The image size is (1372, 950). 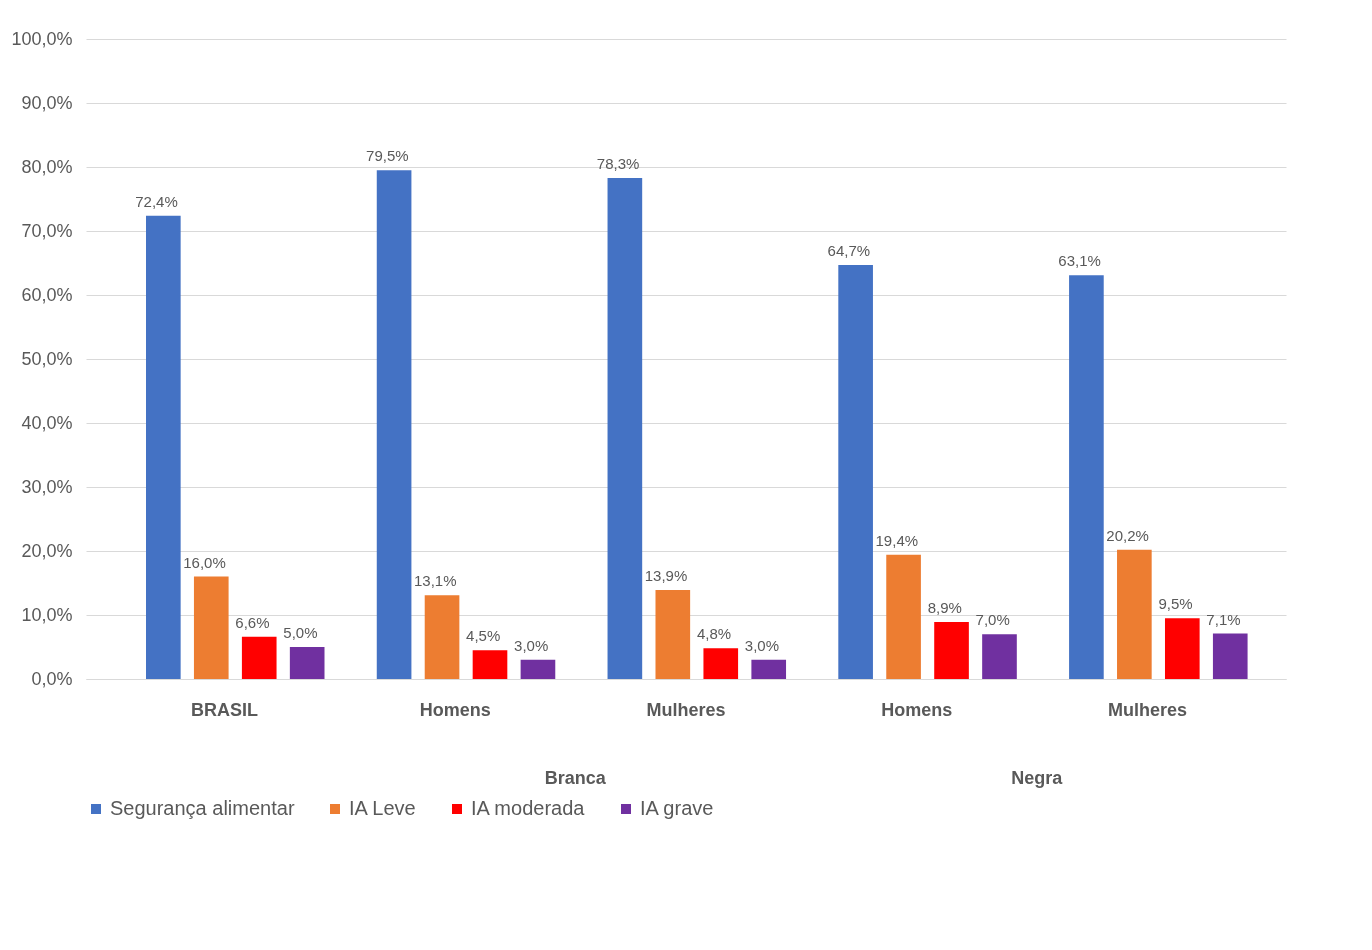 What do you see at coordinates (47, 550) in the screenshot?
I see `y-tick-label: 20,0%` at bounding box center [47, 550].